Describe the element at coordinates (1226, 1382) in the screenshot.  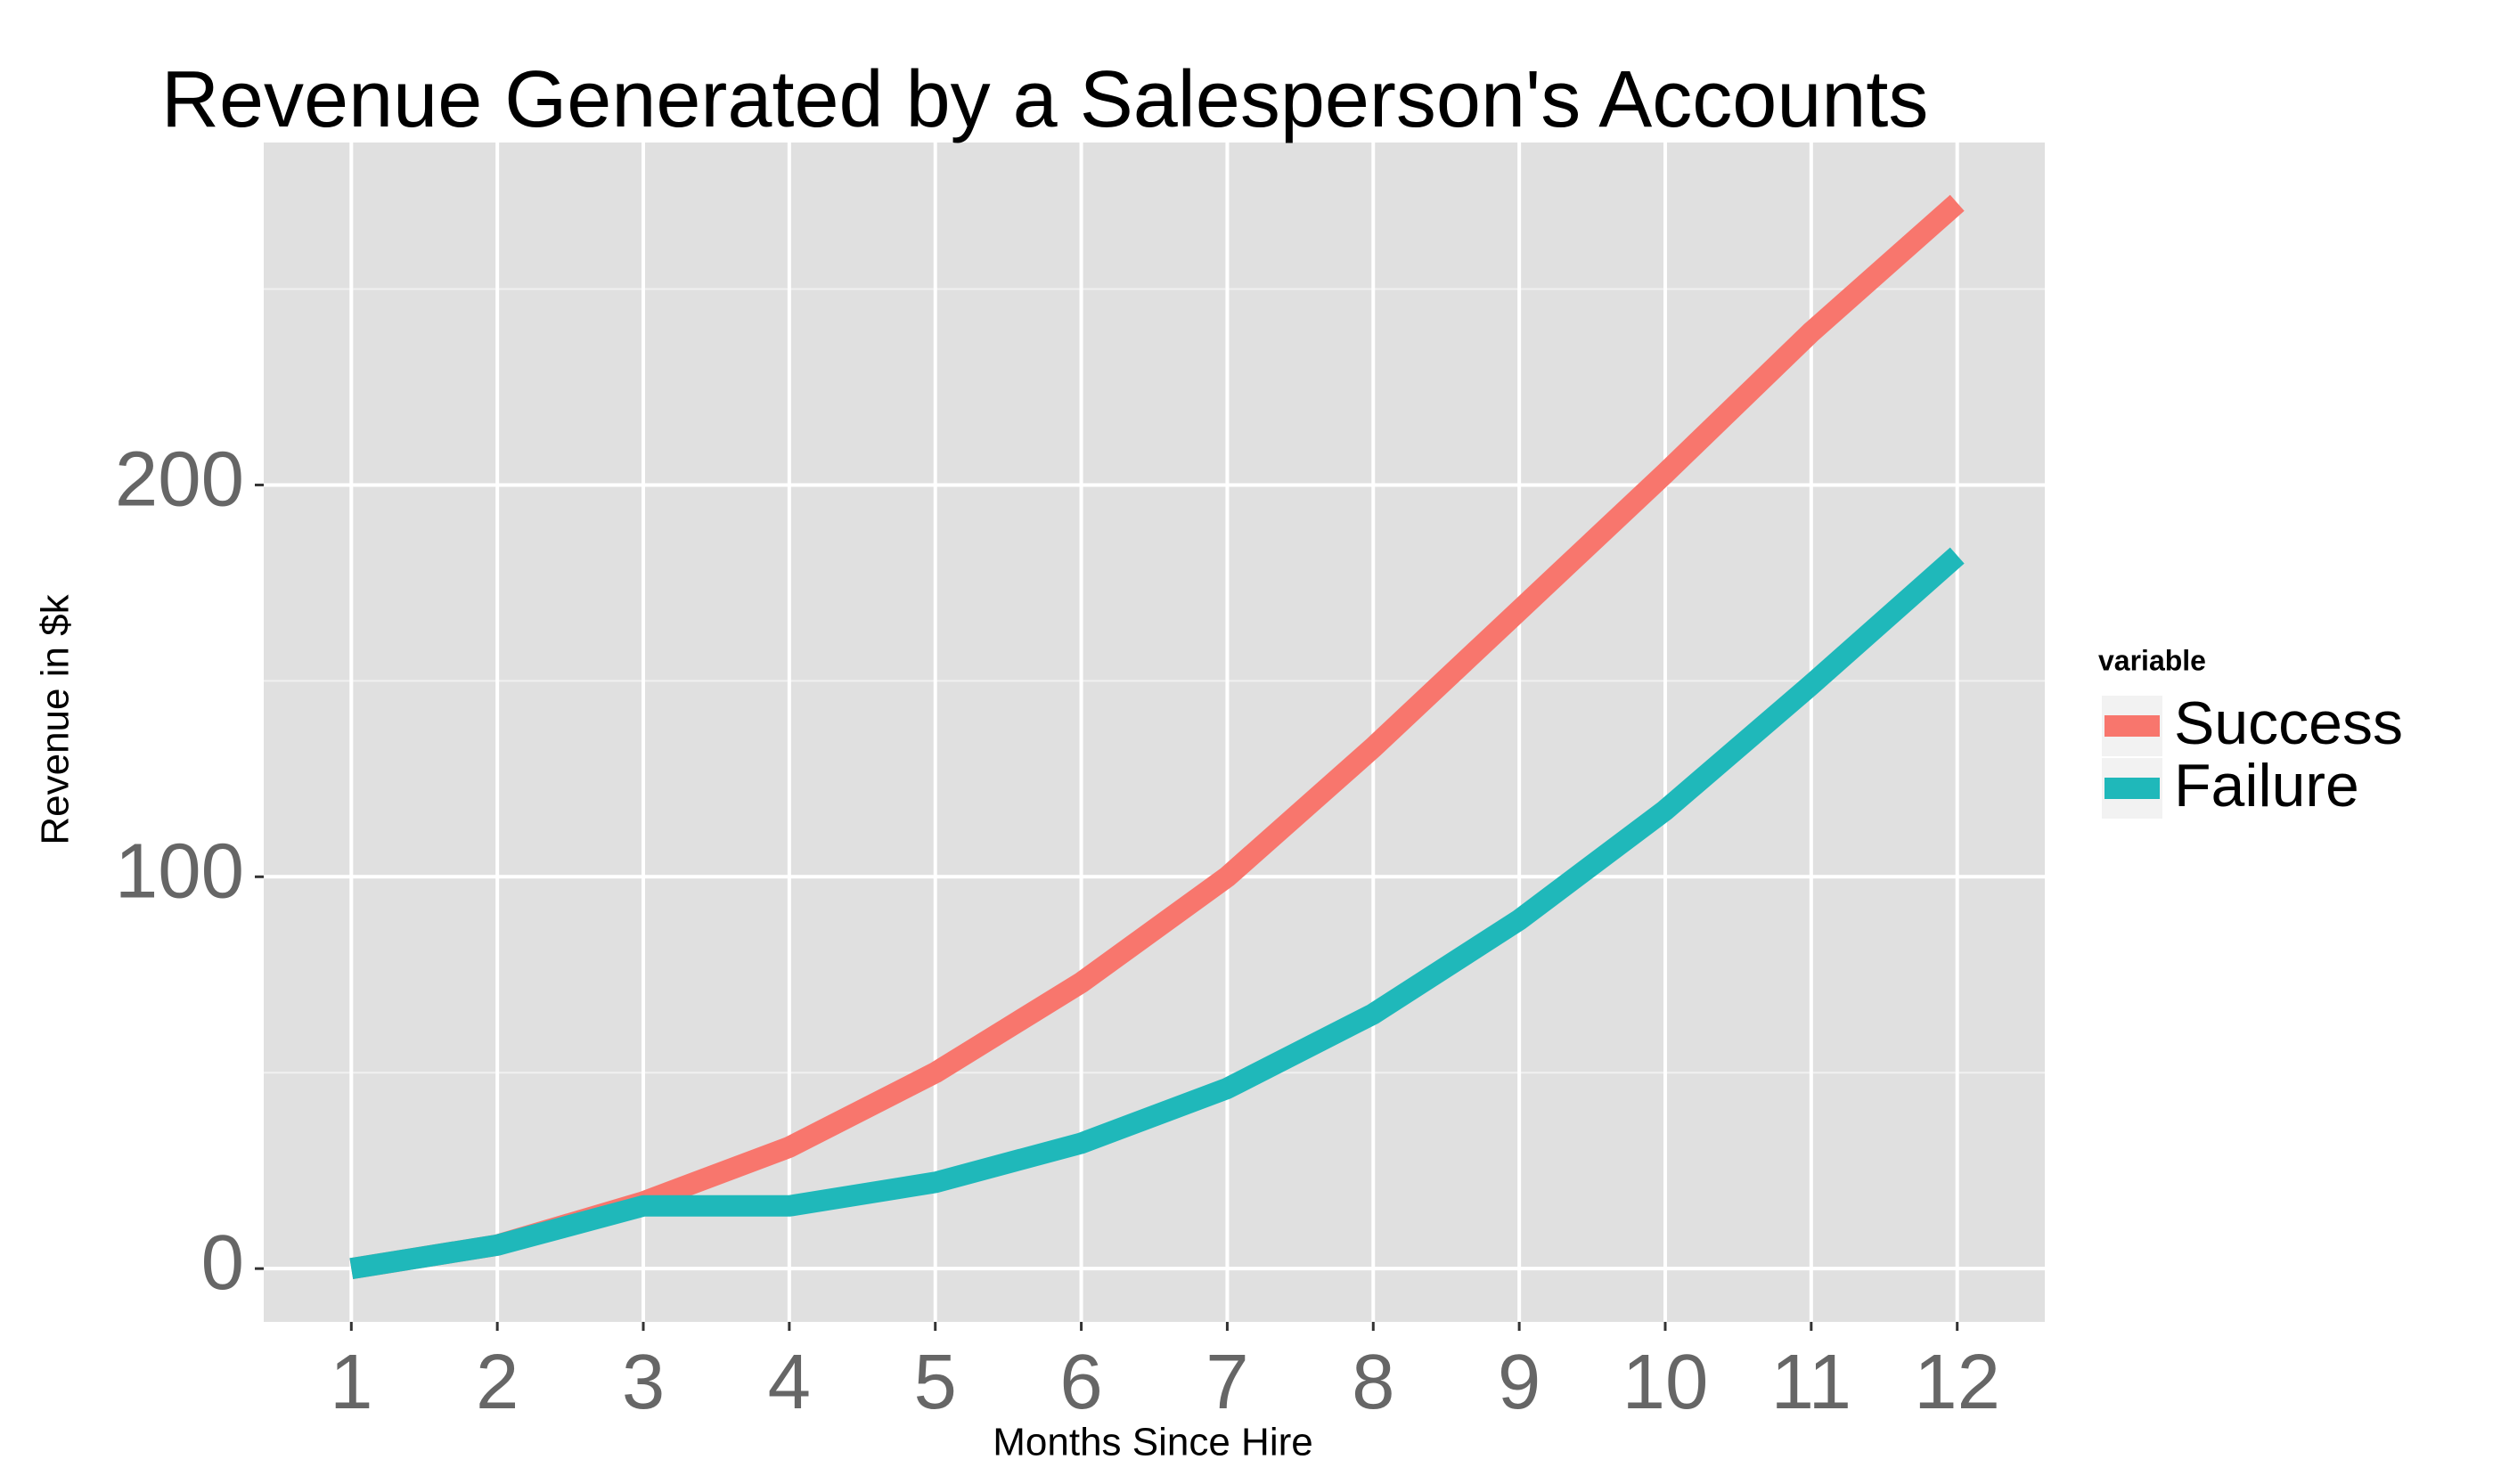
I see `x-tick-label: 7` at that location.